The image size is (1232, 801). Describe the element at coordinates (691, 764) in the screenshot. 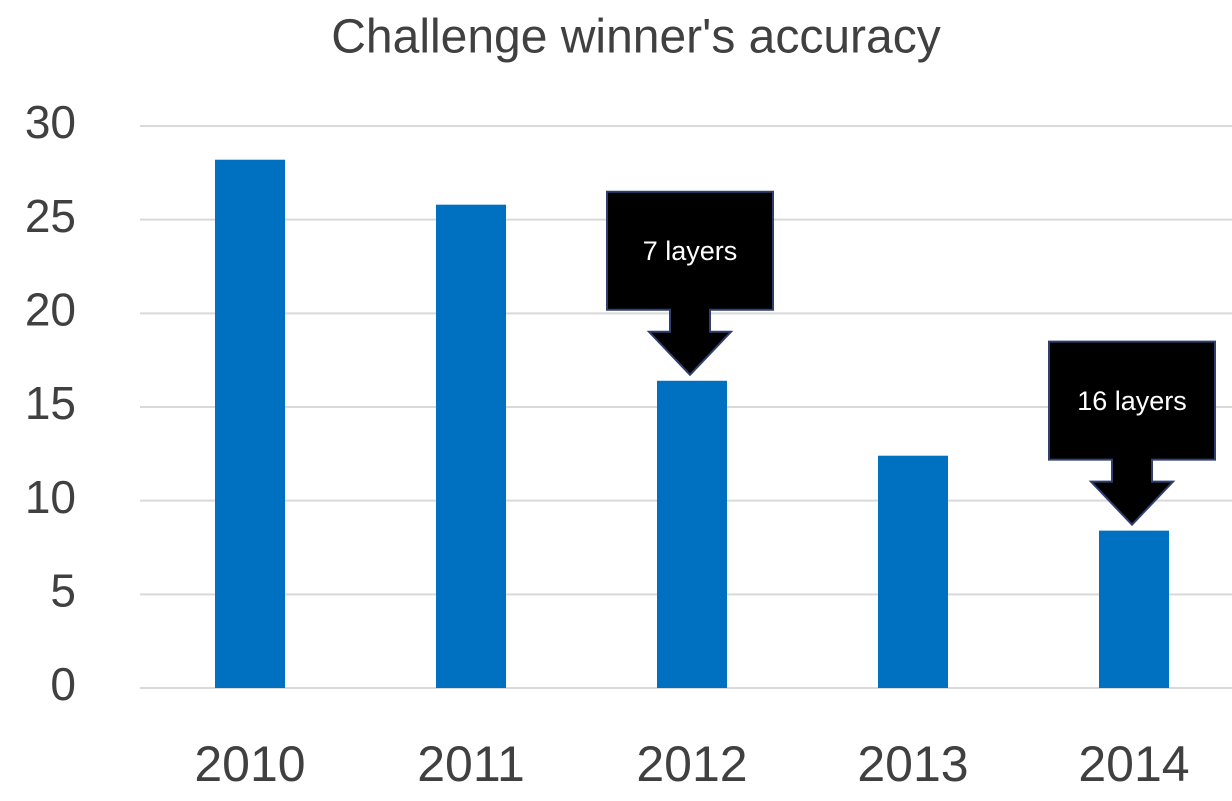

I see `x-tick-label: 2012` at that location.